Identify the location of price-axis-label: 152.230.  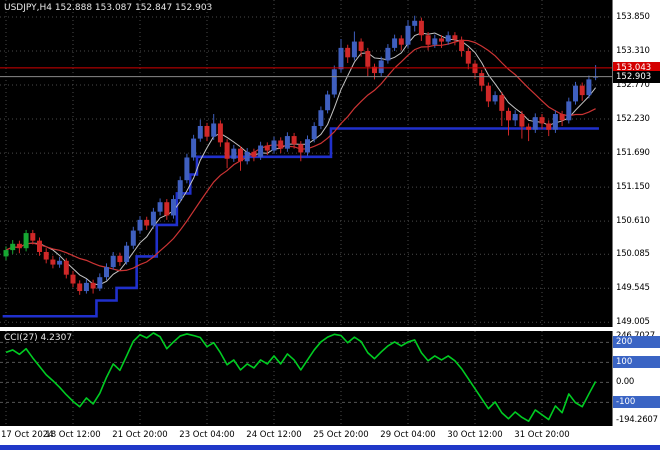
(633, 119).